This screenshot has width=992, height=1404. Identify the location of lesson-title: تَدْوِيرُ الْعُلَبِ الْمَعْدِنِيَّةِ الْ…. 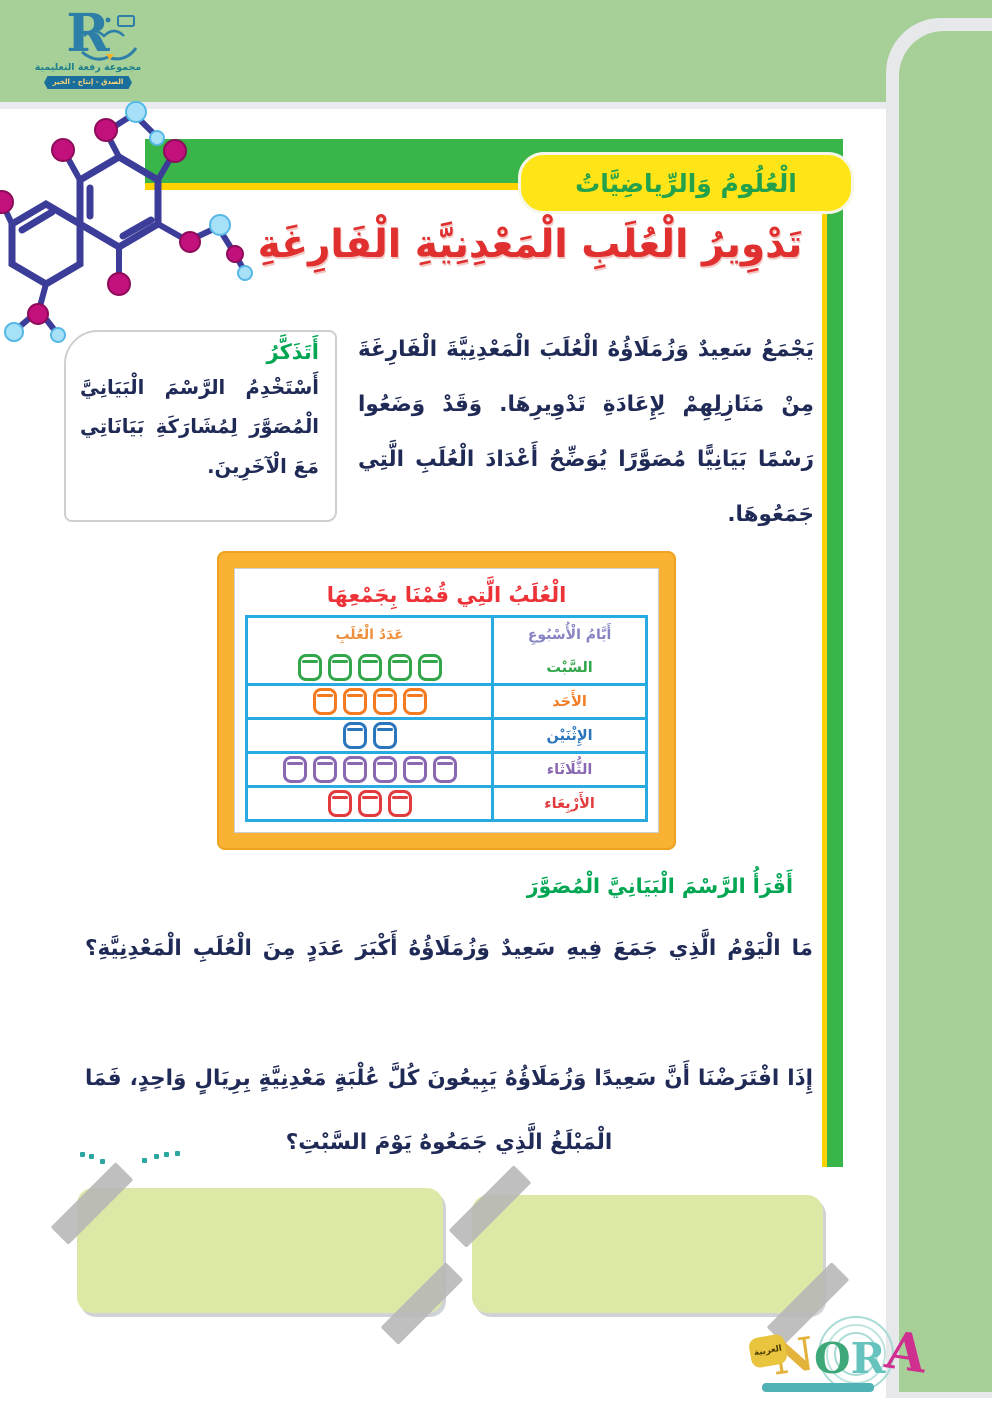
(530, 244).